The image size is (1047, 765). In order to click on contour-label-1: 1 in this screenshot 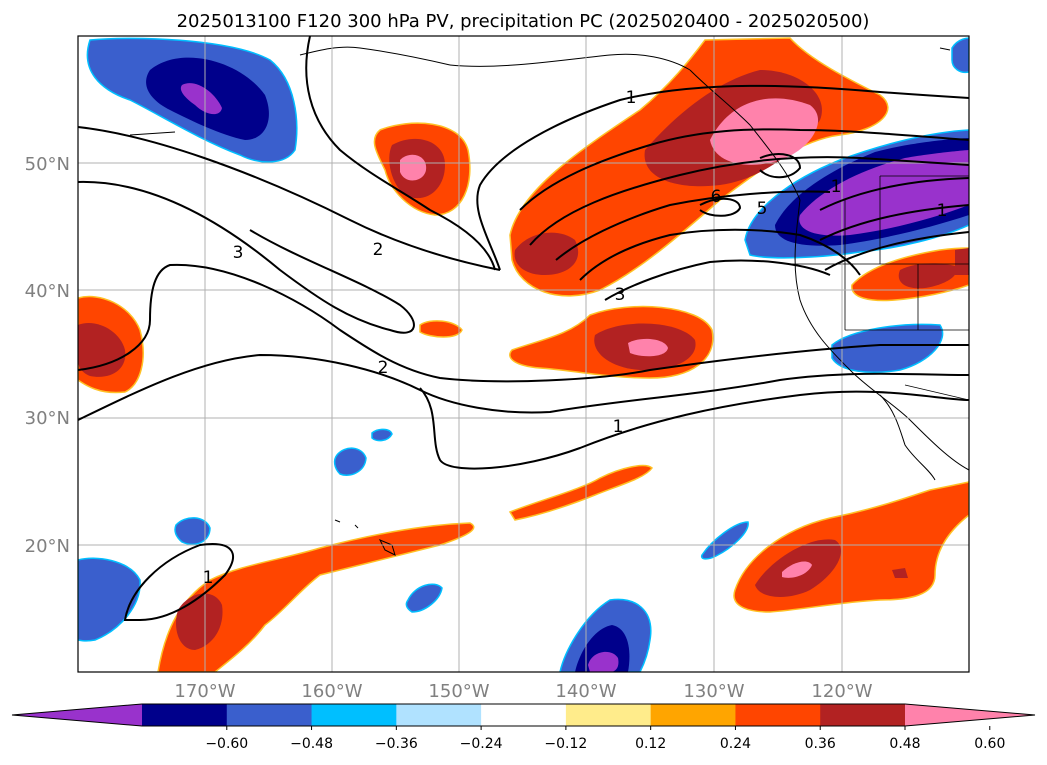, I will do `click(631, 98)`.